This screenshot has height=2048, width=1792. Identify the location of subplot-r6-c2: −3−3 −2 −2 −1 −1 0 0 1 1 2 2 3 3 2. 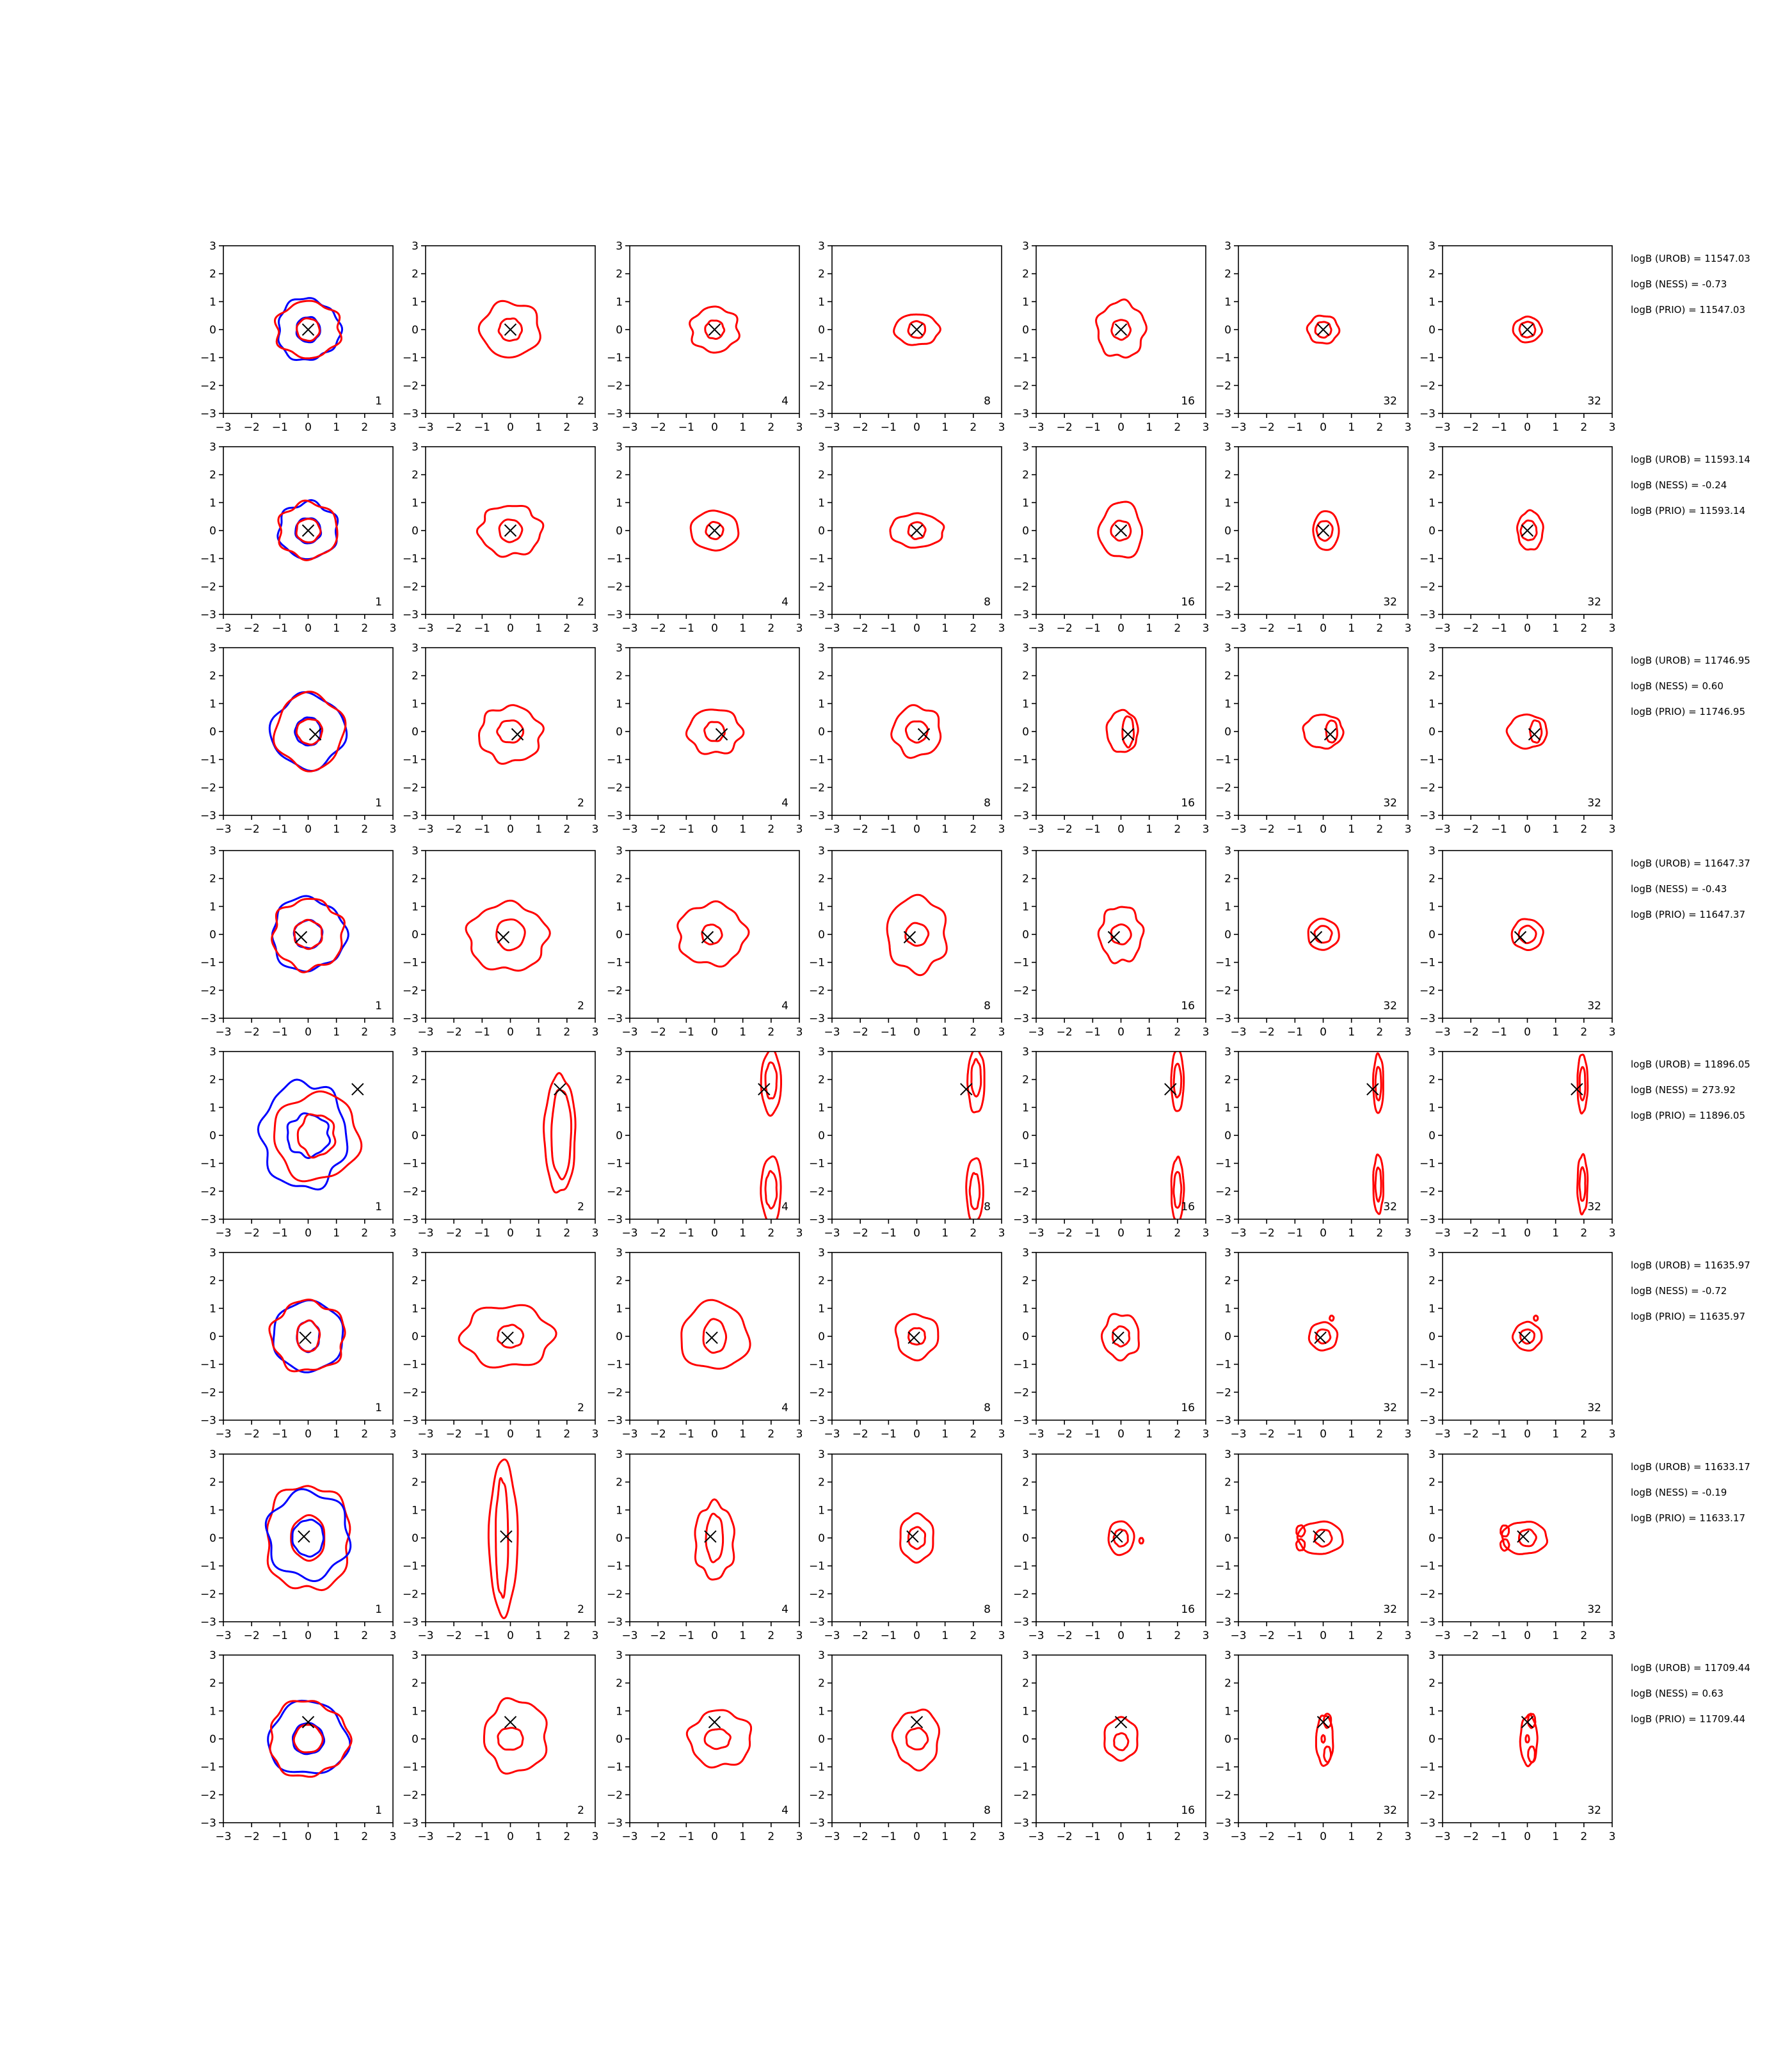
(500, 1344).